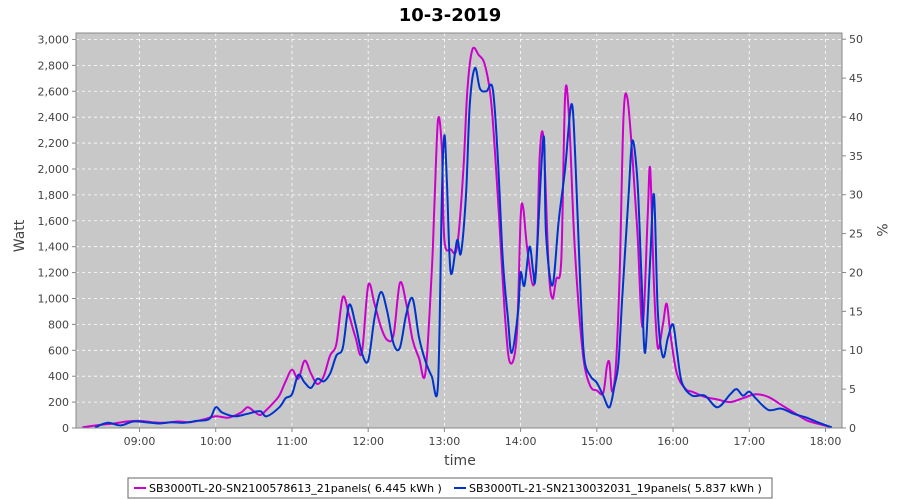 The width and height of the screenshot is (900, 500). Describe the element at coordinates (54, 117) in the screenshot. I see `y-tick-label: 2,400` at that location.